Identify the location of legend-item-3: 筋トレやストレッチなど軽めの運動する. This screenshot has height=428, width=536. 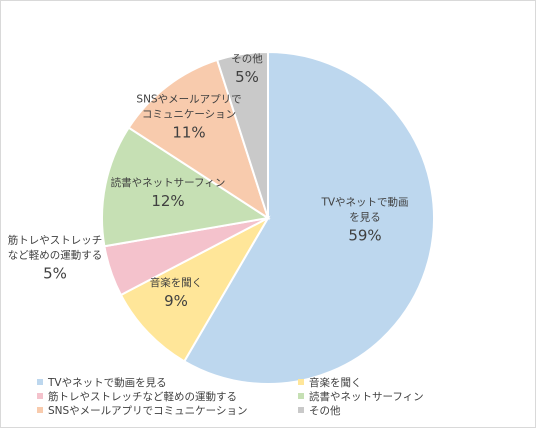
(137, 396).